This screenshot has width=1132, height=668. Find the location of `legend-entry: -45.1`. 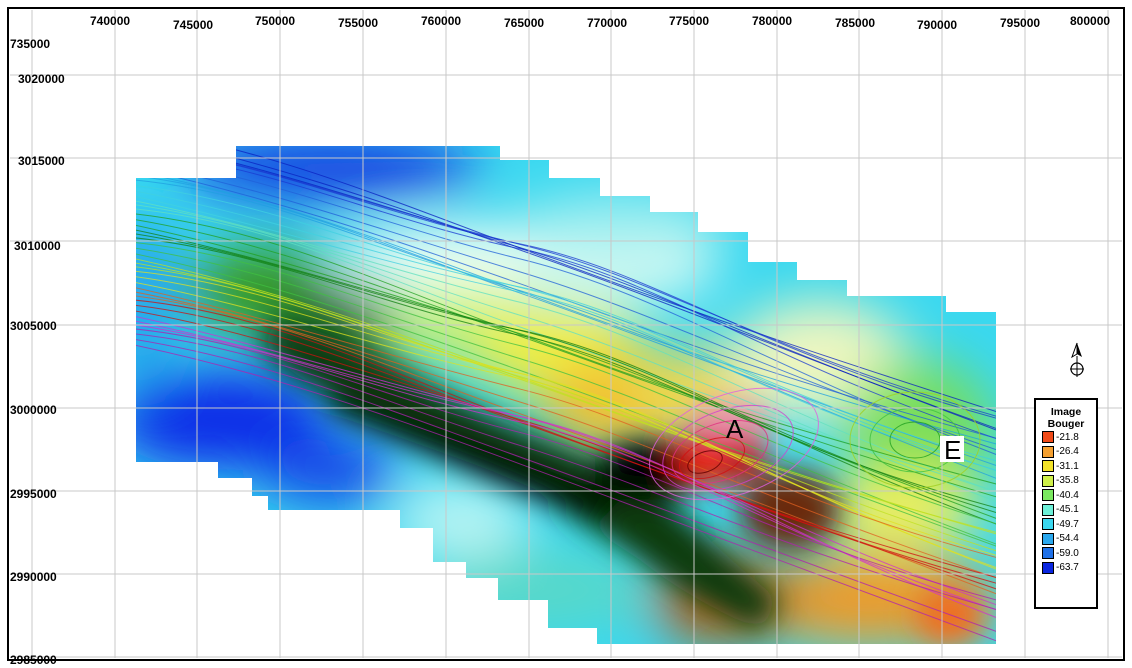

legend-entry: -45.1 is located at coordinates (1066, 510).